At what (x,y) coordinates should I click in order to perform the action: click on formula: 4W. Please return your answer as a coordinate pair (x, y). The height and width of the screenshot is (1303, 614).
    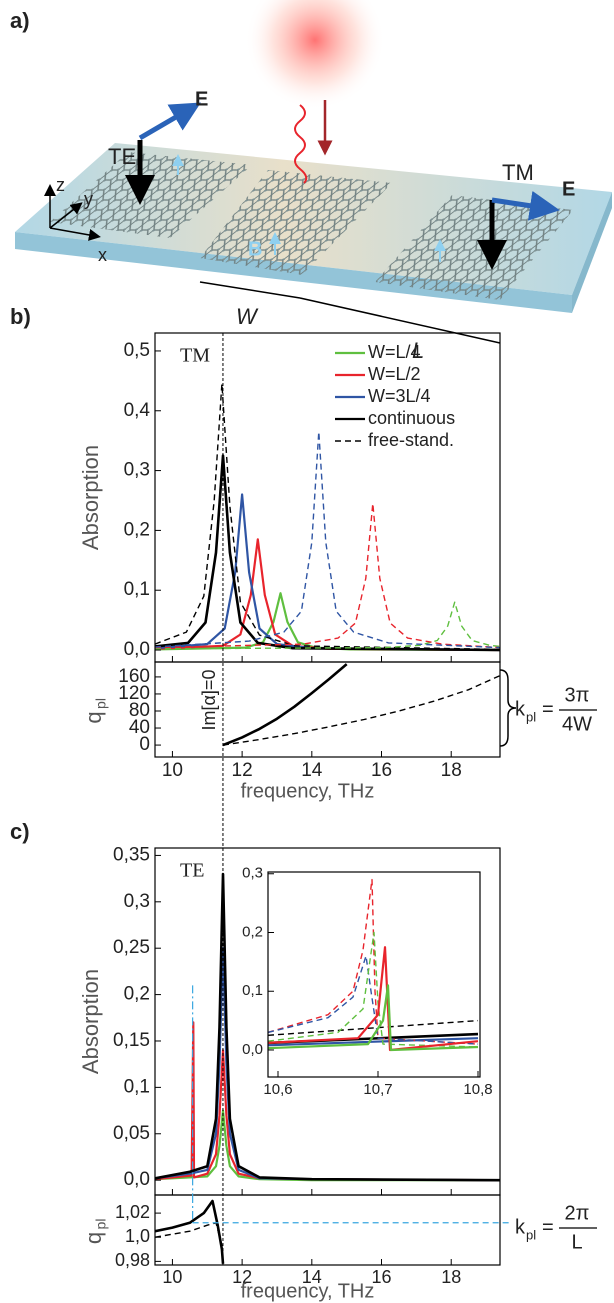
    Looking at the image, I should click on (577, 724).